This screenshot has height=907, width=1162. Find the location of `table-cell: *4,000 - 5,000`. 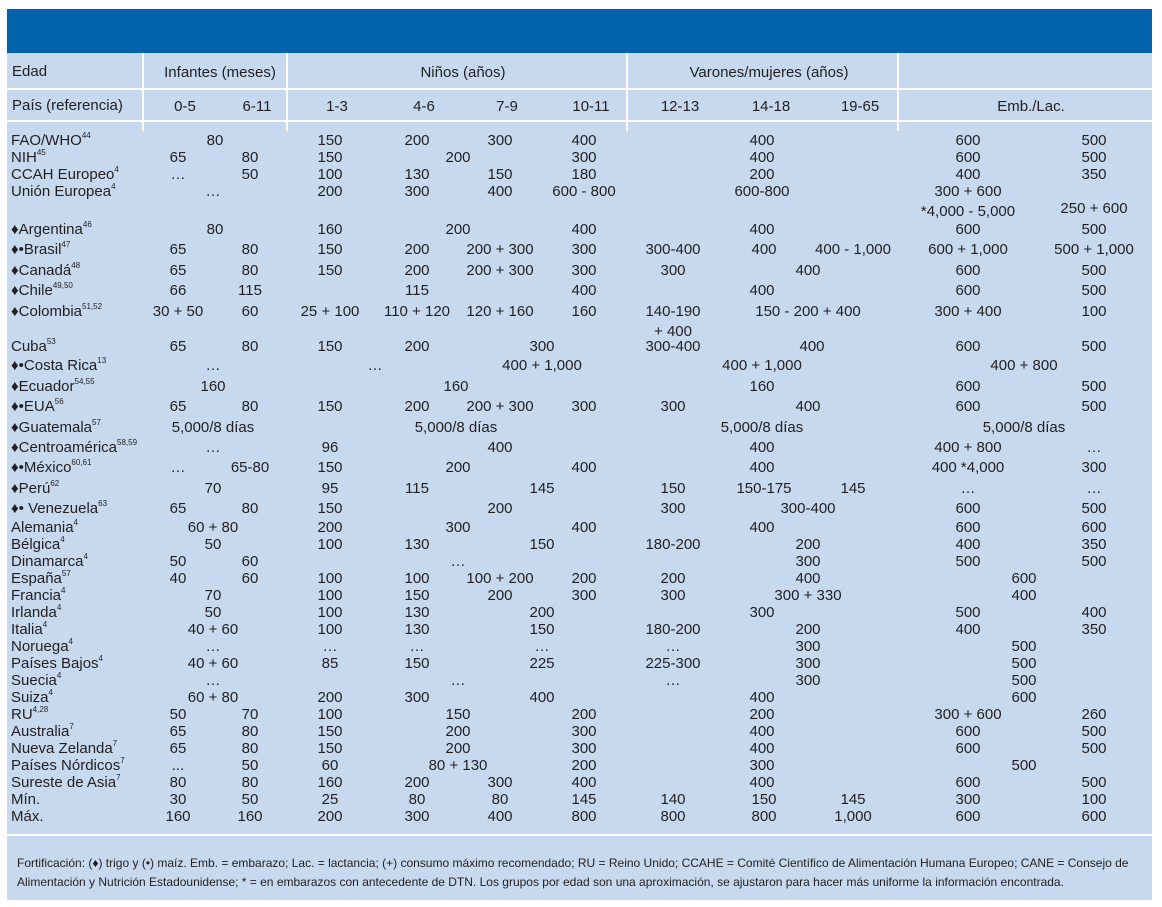

table-cell: *4,000 - 5,000 is located at coordinates (968, 211).